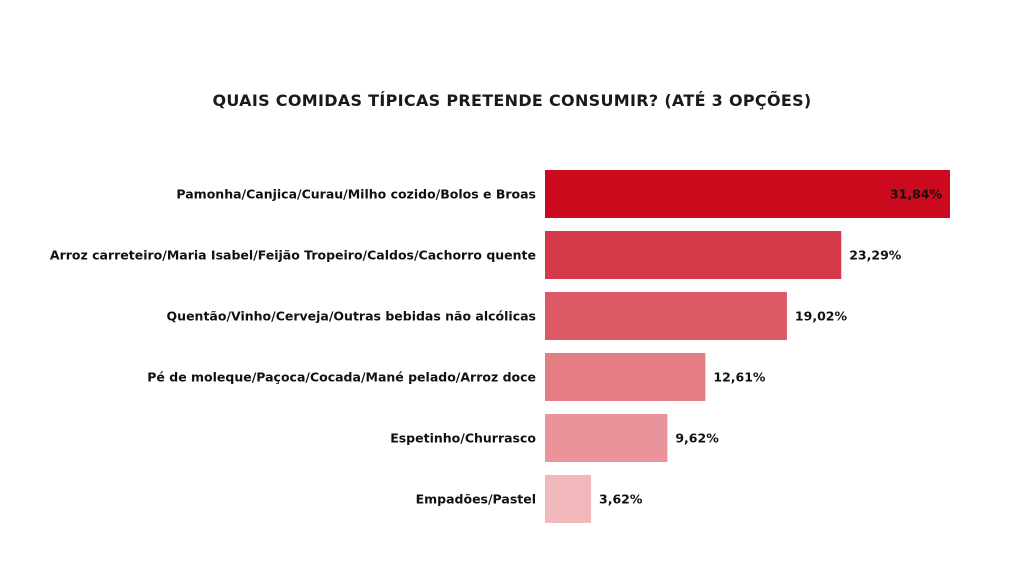 The image size is (1024, 576). Describe the element at coordinates (821, 316) in the screenshot. I see `value-label-2: 19,02%` at that location.